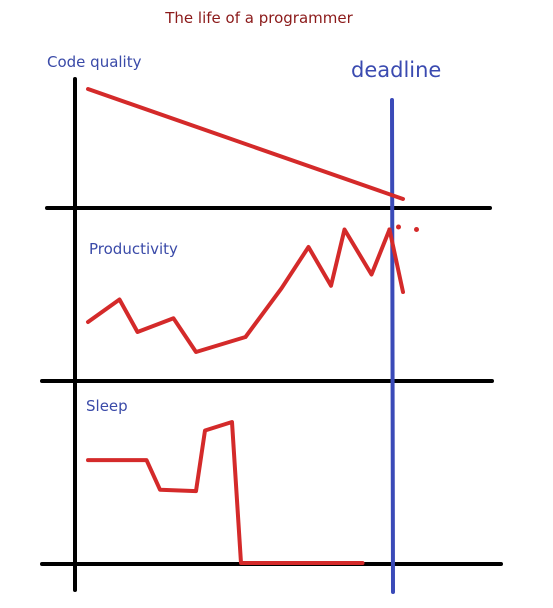 The height and width of the screenshot is (608, 553). Describe the element at coordinates (107, 406) in the screenshot. I see `panel-label-sleep: Sleep` at that location.